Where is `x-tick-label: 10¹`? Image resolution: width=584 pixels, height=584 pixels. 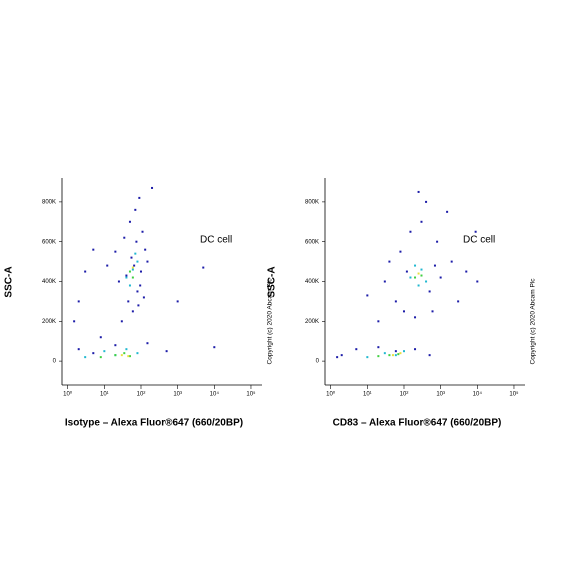 x-tick-label: 10¹ is located at coordinates (104, 395).